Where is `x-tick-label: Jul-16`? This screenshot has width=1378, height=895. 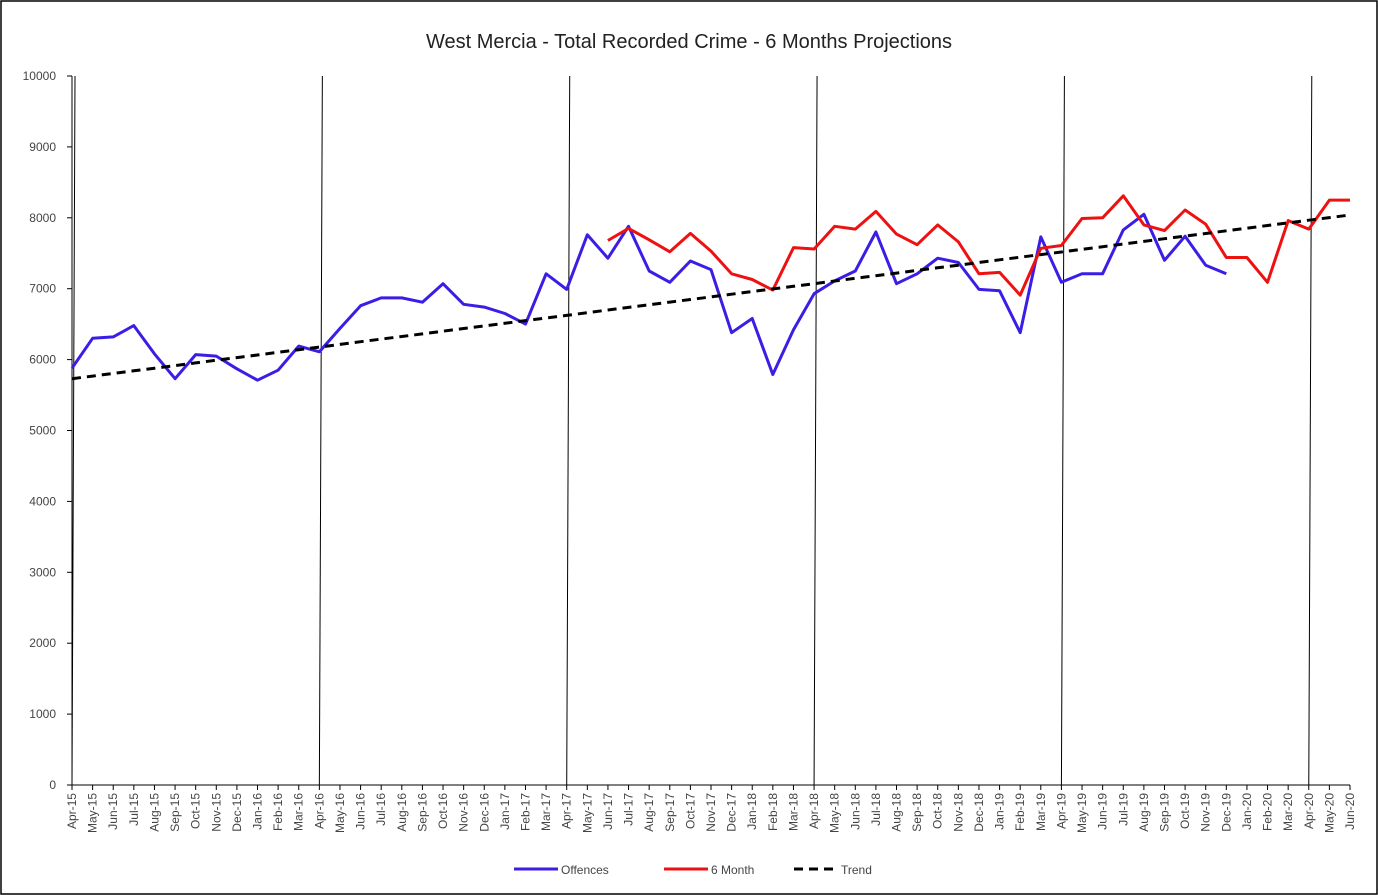 x-tick-label: Jul-16 is located at coordinates (381, 809).